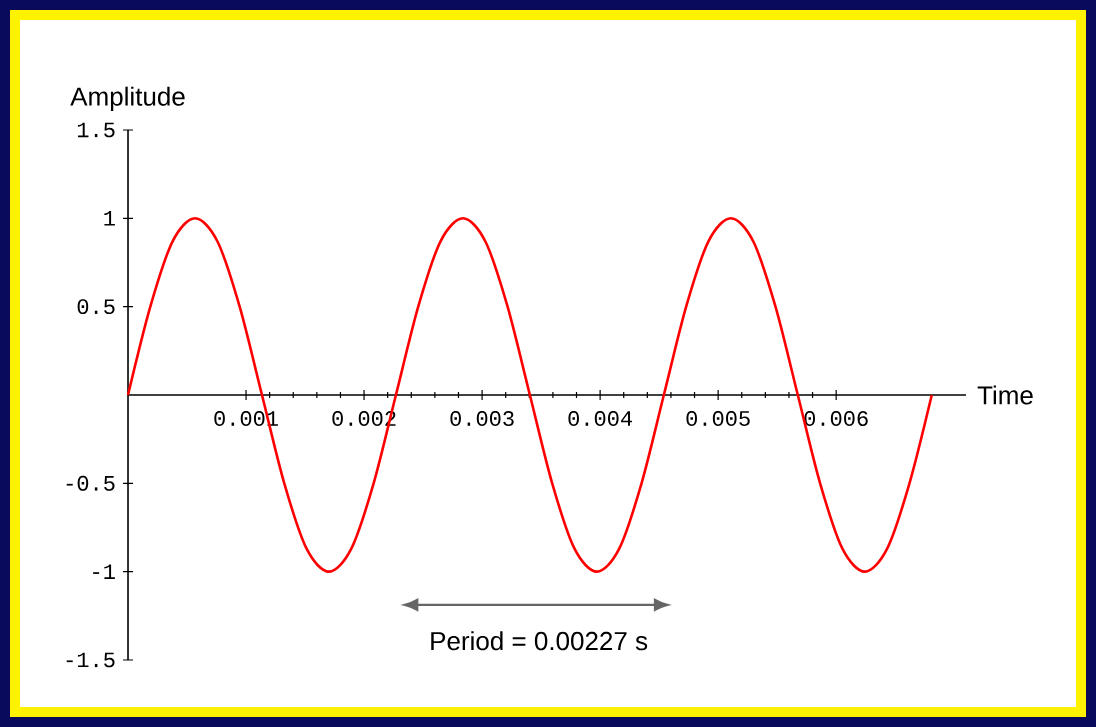 This screenshot has height=727, width=1096. I want to click on x-tick-label: 0.004, so click(600, 418).